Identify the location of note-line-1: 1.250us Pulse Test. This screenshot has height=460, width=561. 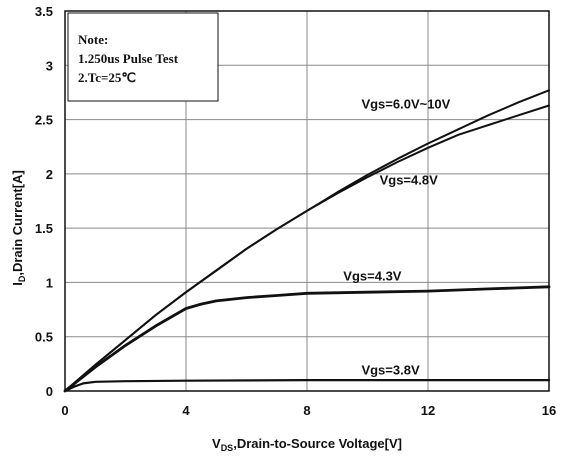
(128, 58).